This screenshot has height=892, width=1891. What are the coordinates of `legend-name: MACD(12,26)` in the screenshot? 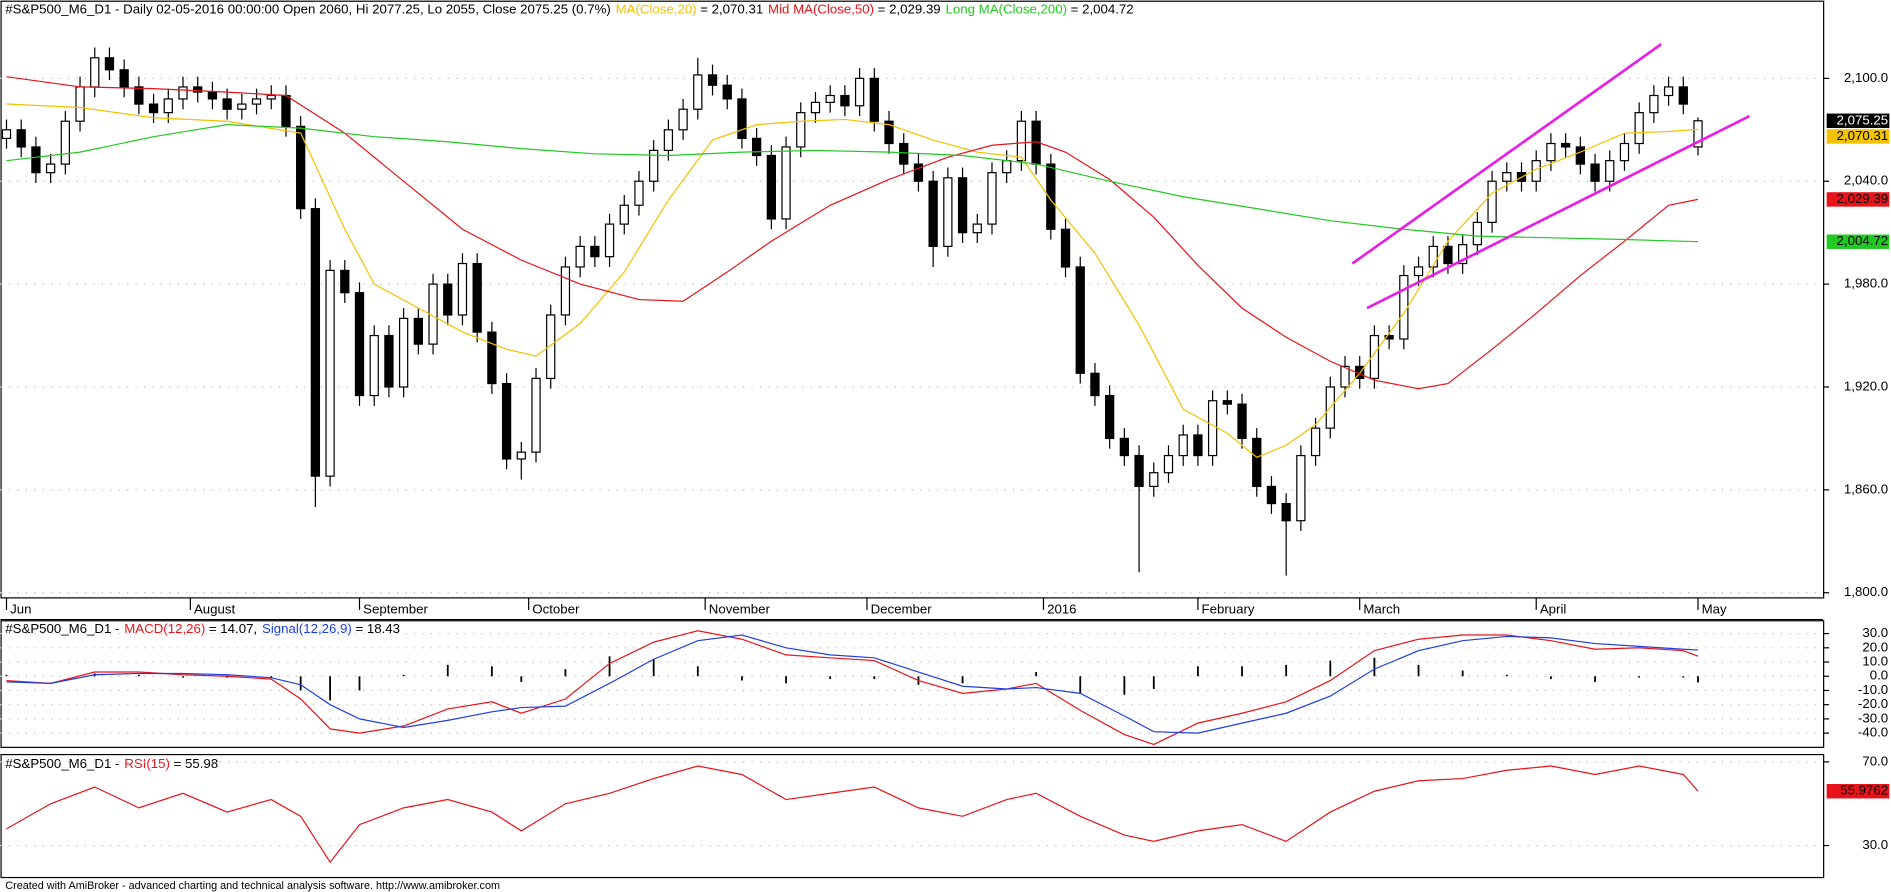 It's located at (164, 628).